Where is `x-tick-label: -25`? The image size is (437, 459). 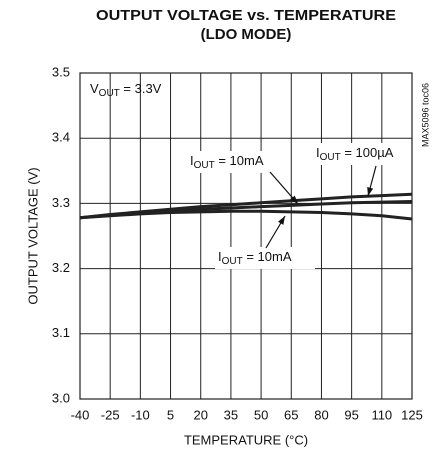
x-tick-label: -25 is located at coordinates (110, 414).